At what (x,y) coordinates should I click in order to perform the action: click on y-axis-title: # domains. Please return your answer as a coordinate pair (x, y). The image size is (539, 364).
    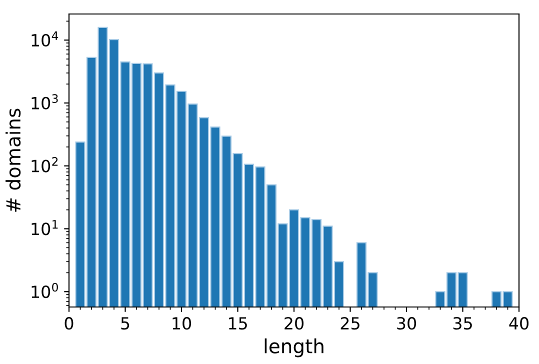
    Looking at the image, I should click on (13, 160).